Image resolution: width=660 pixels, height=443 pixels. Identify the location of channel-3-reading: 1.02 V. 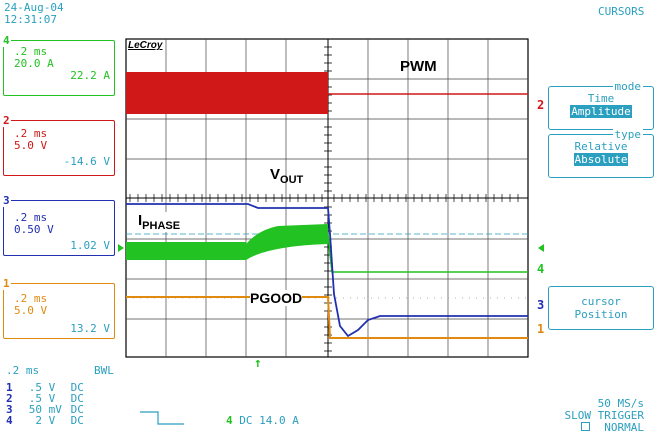
(90, 245).